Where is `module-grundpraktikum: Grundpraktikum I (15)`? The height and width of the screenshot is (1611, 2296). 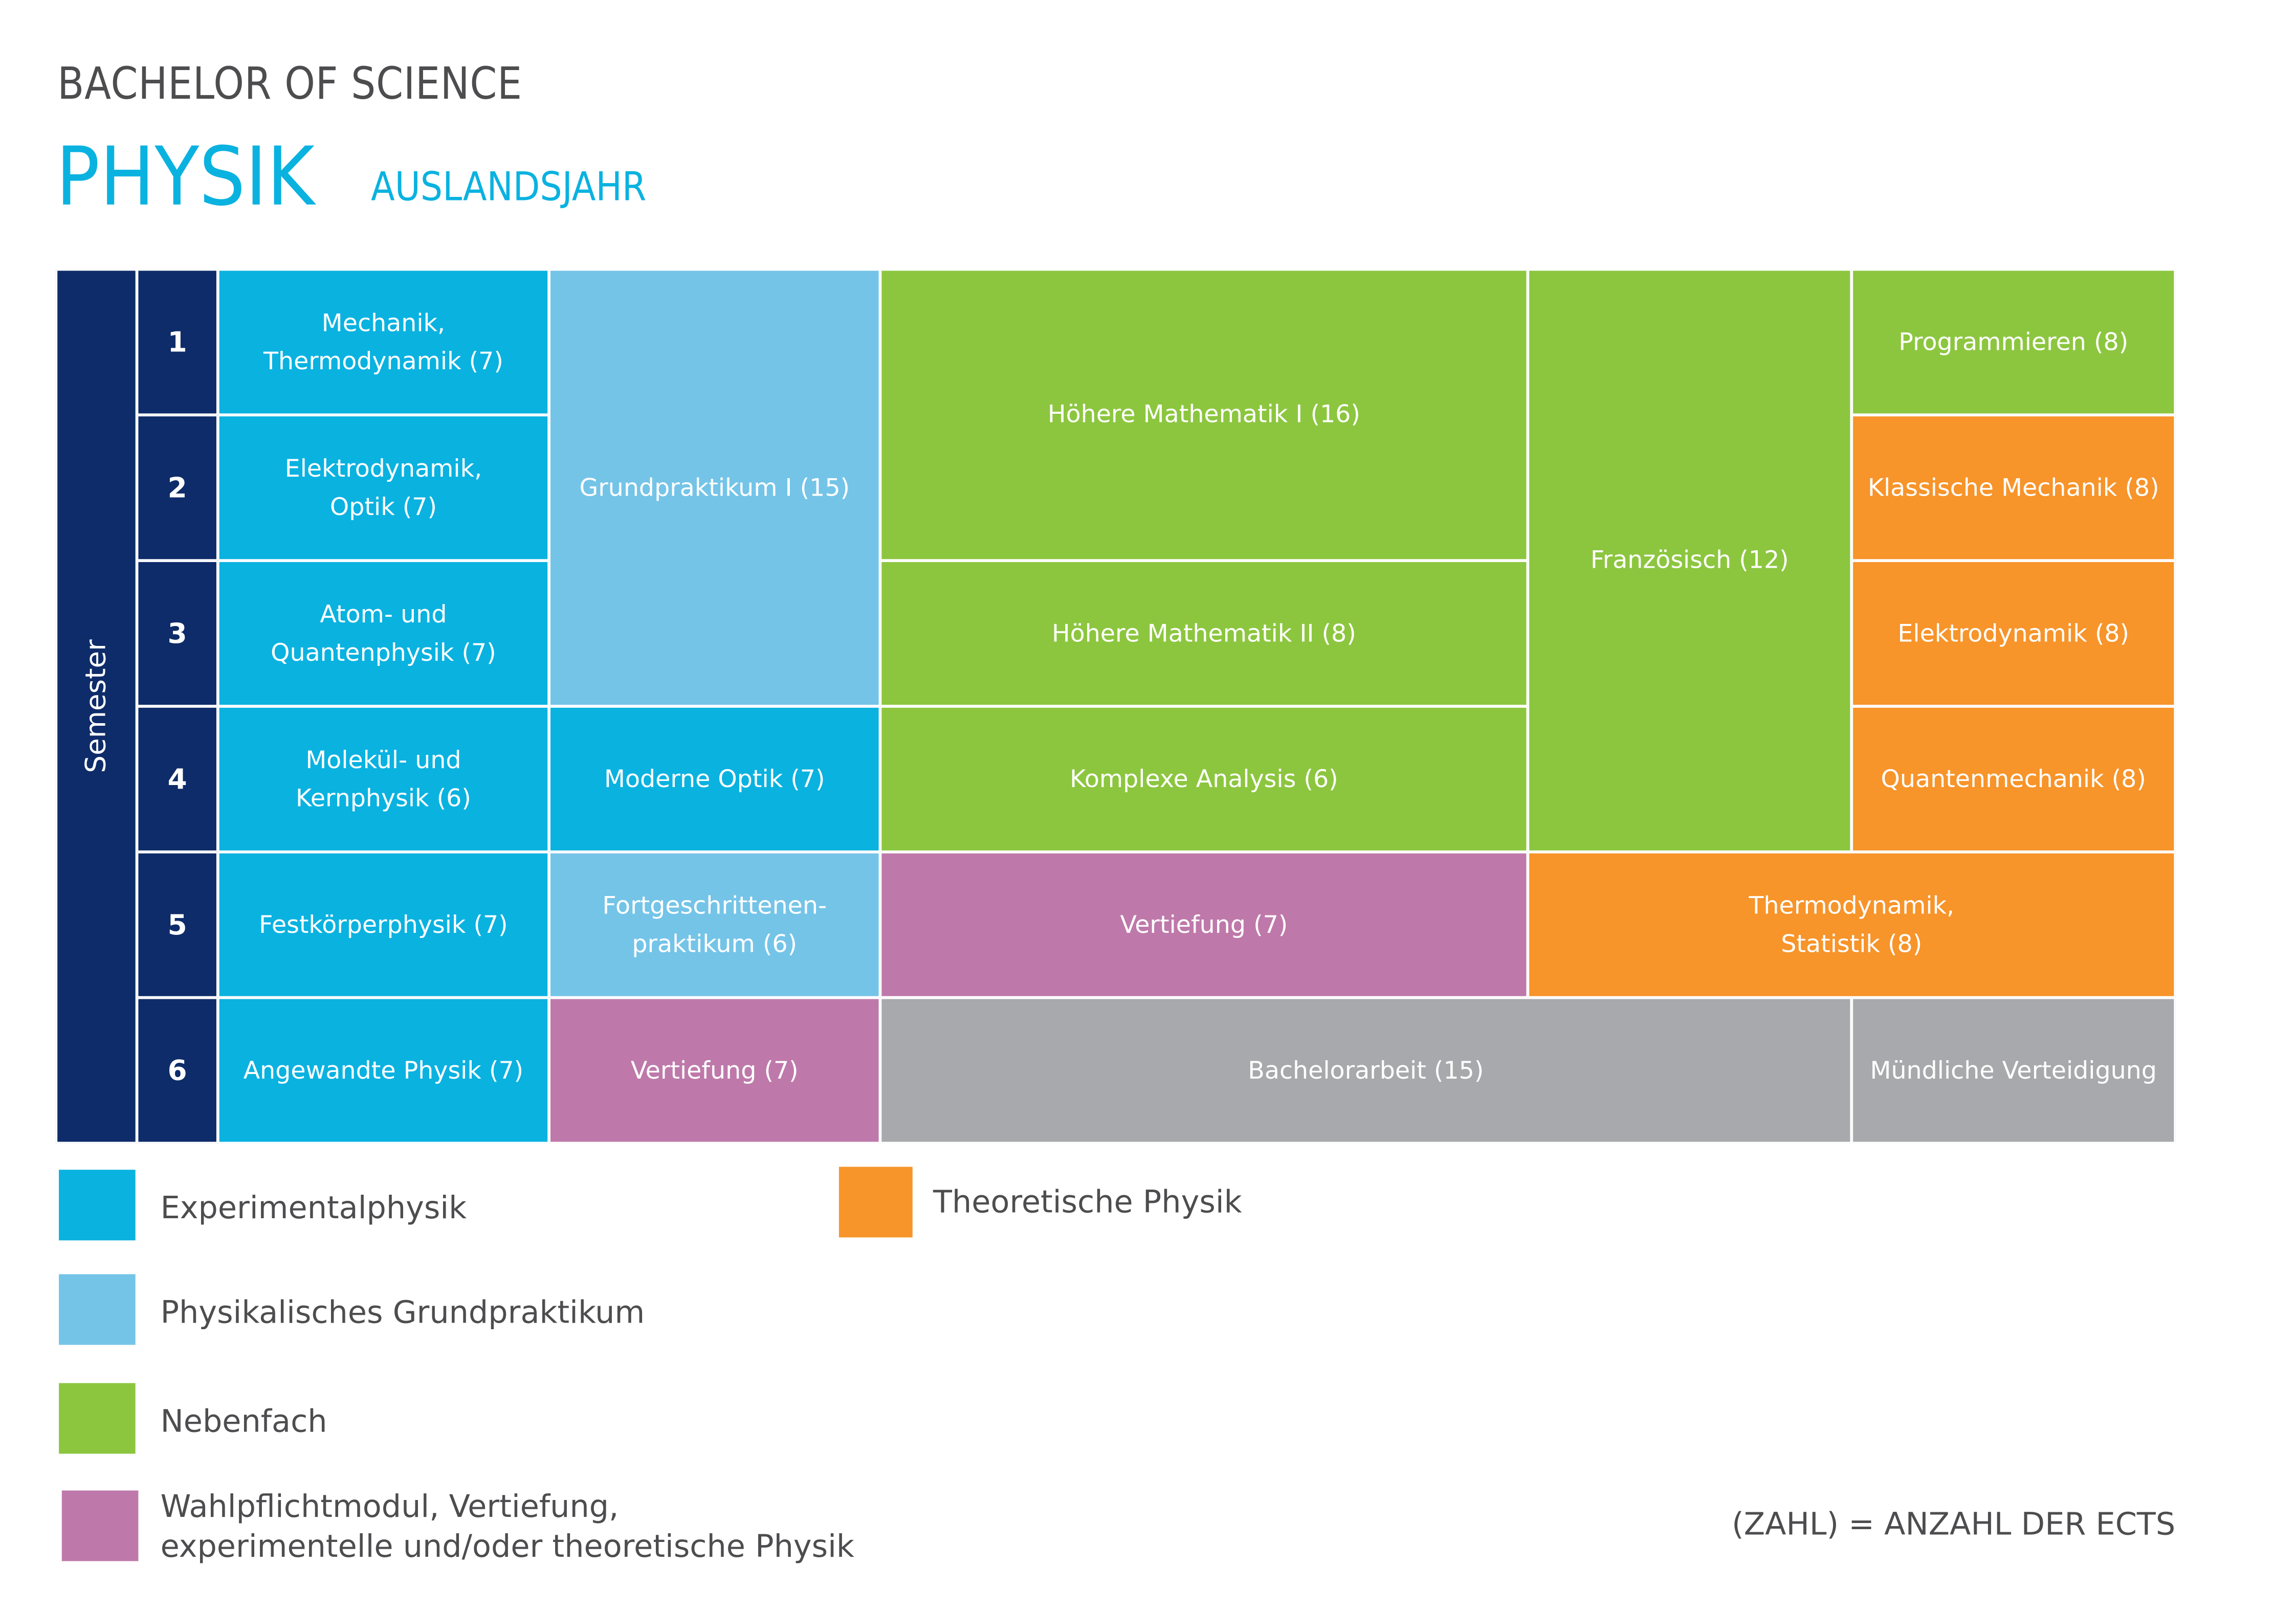
module-grundpraktikum: Grundpraktikum I (15) is located at coordinates (714, 487).